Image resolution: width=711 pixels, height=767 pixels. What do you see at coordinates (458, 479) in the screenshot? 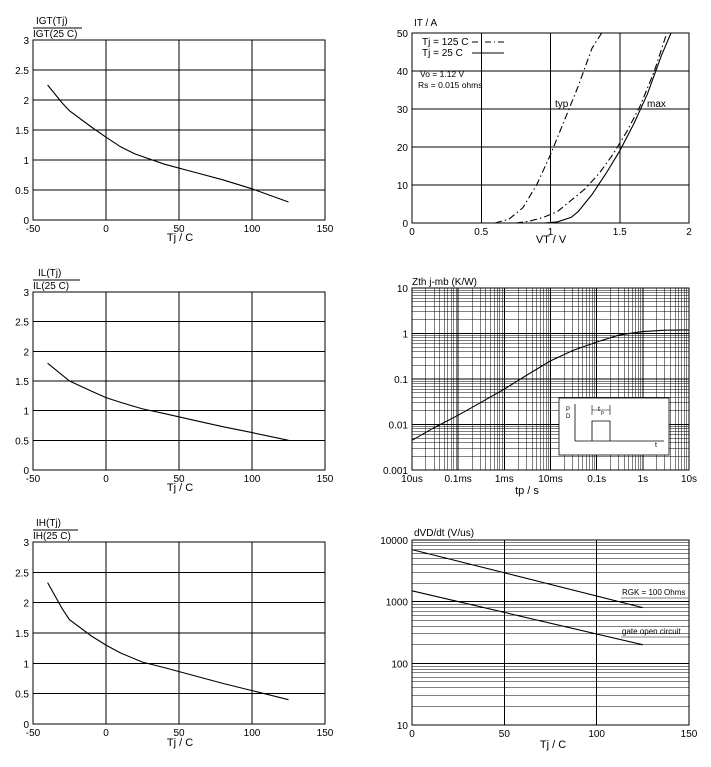
I see `x-tick-label: 0.1ms` at bounding box center [458, 479].